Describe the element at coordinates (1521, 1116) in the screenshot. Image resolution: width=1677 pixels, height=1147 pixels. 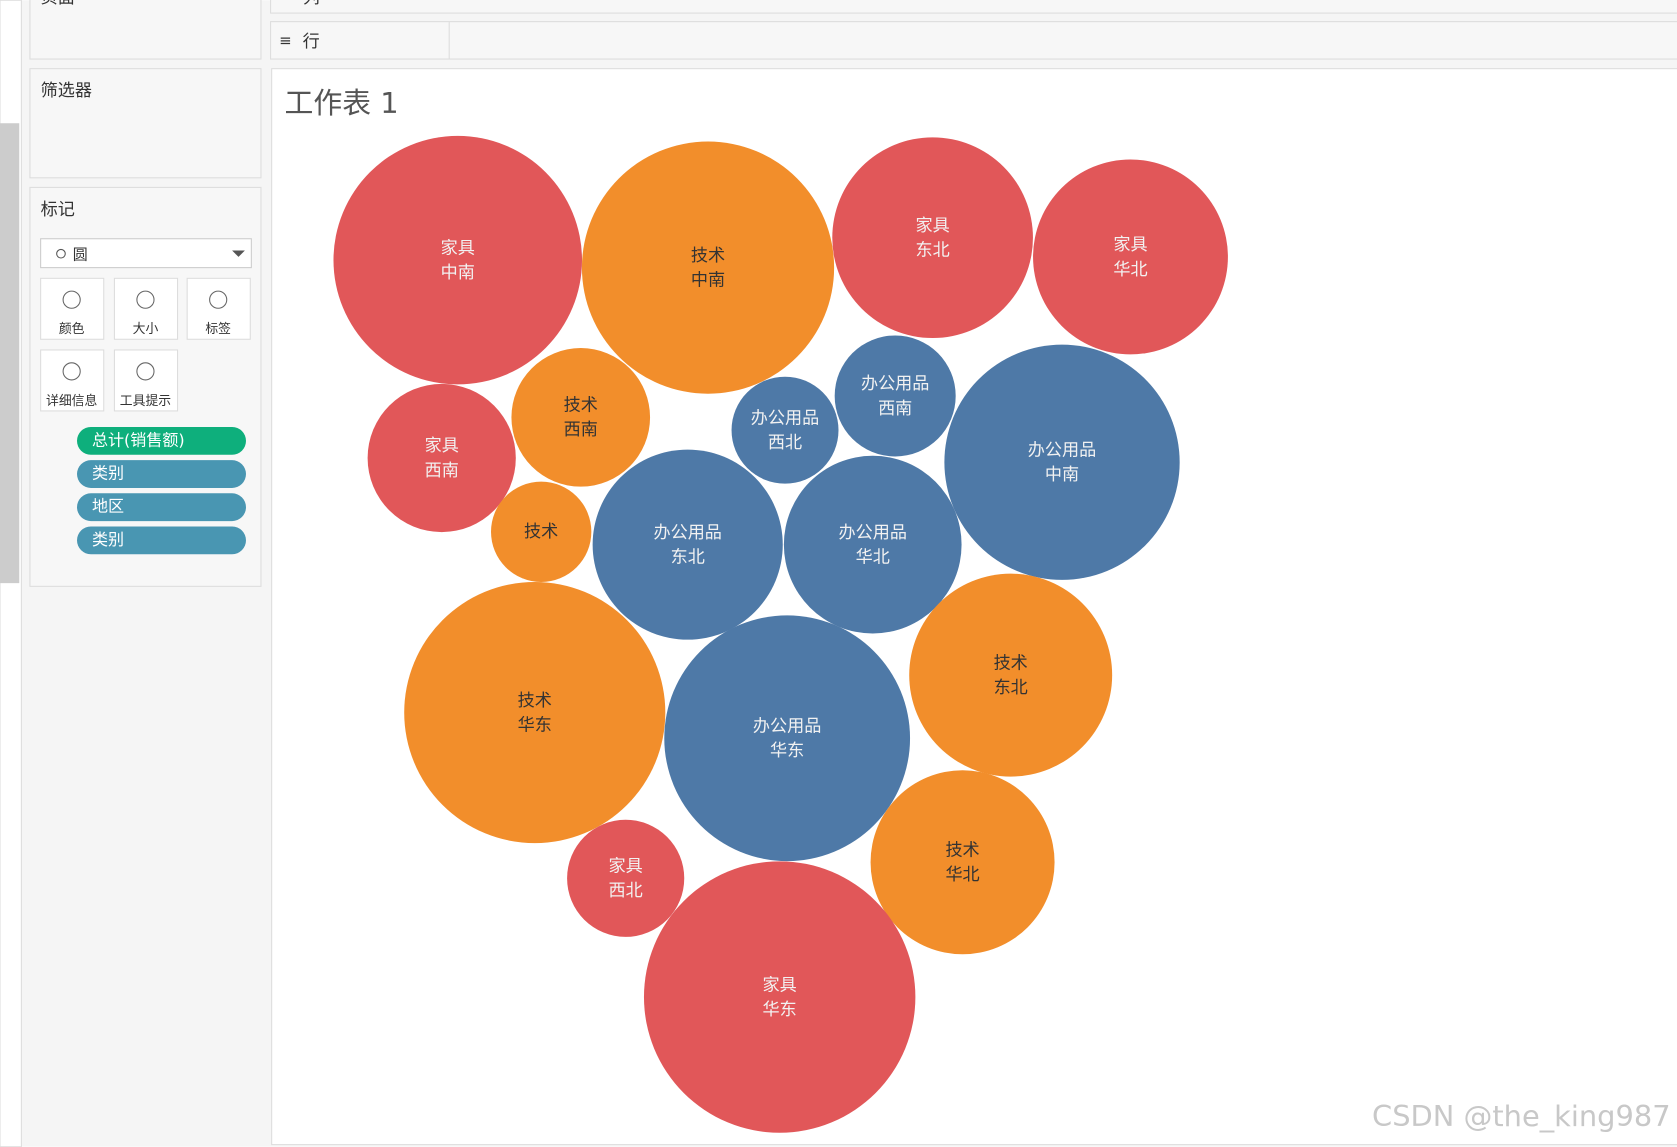
I see `watermark: CSDN @the_king987` at that location.